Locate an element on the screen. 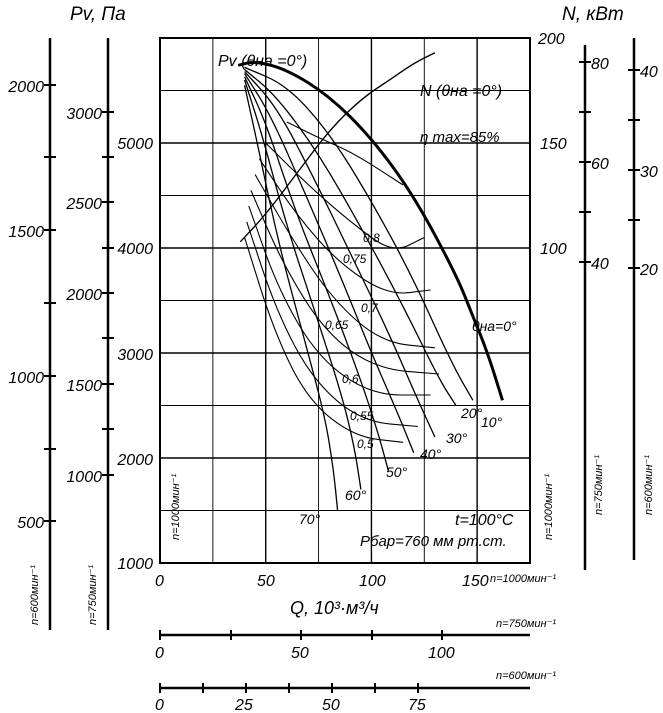 Image resolution: width=663 pixels, height=713 pixels. pv-curve is located at coordinates (356, 189).